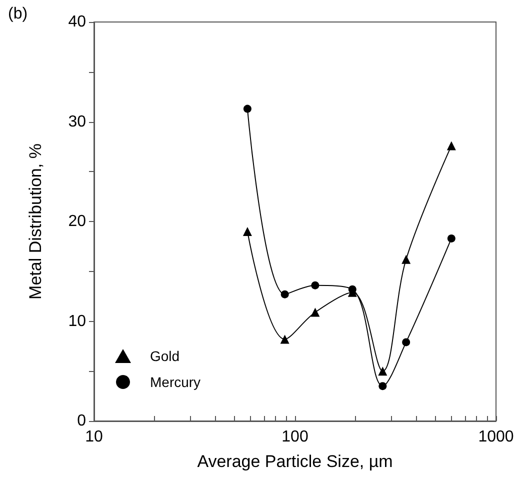 The image size is (518, 484). What do you see at coordinates (81, 421) in the screenshot?
I see `y-tick-label: 0` at bounding box center [81, 421].